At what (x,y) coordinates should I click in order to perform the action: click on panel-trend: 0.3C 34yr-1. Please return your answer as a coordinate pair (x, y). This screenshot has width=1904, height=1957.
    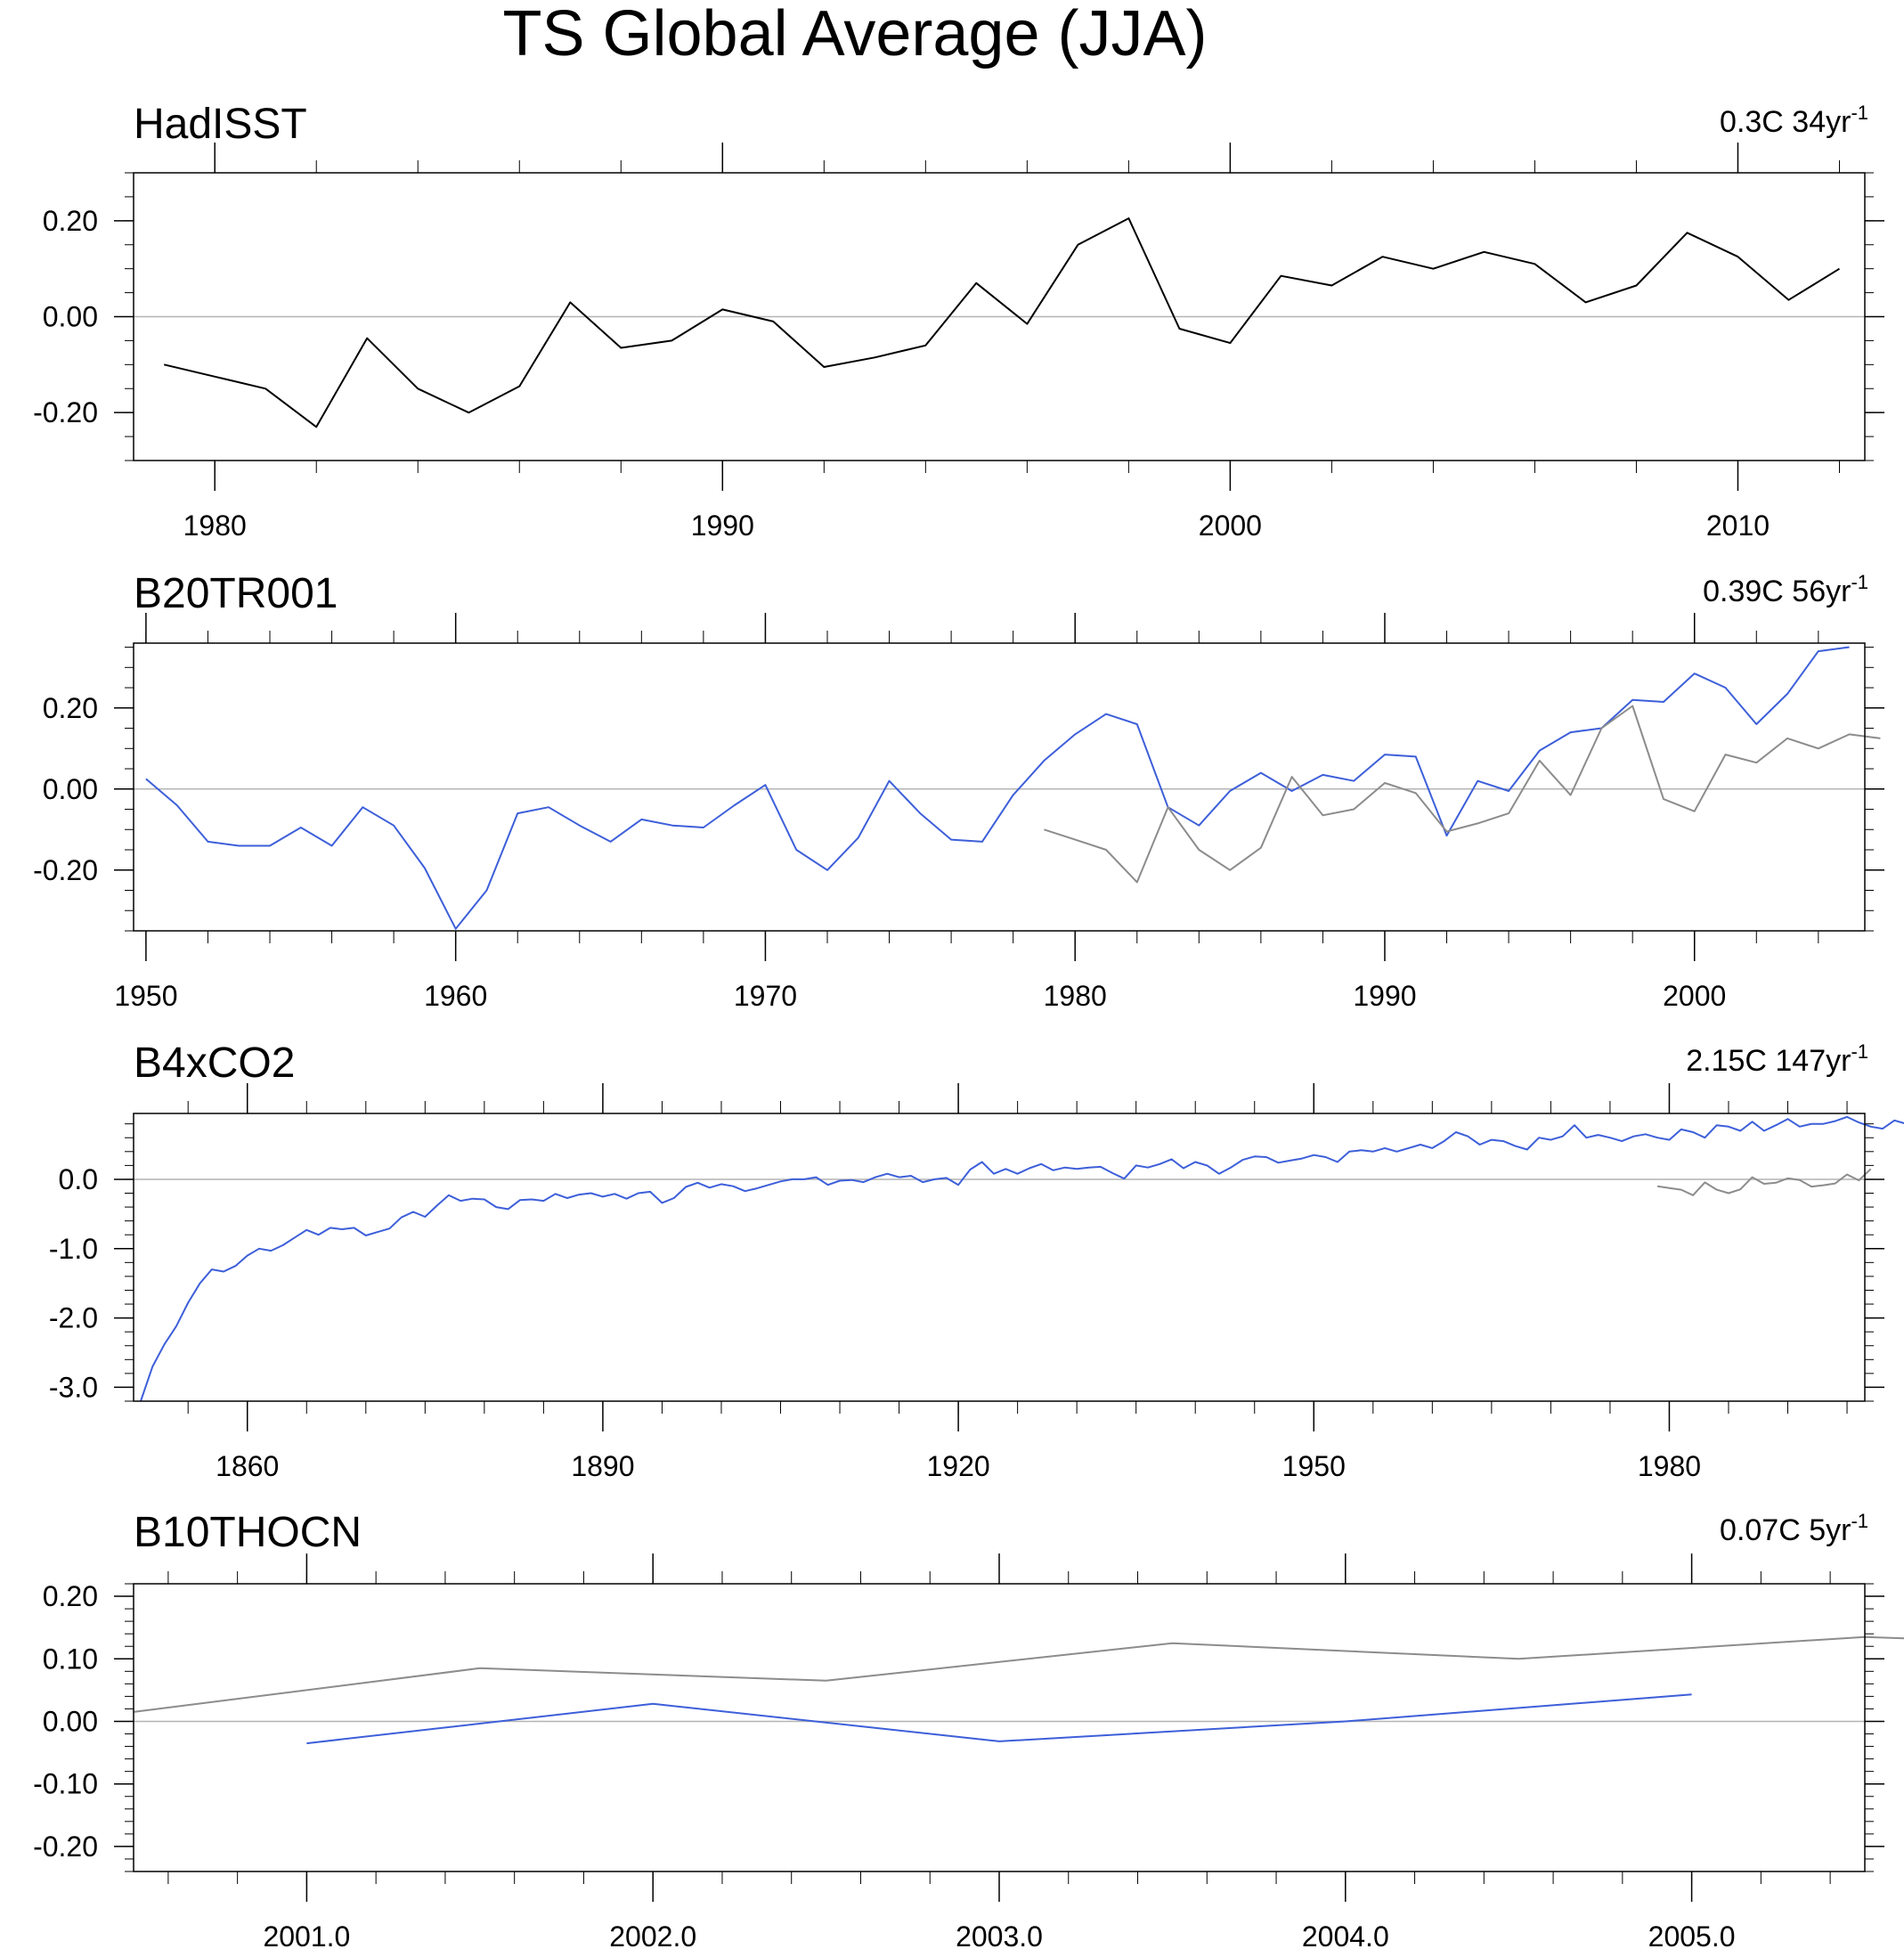
    Looking at the image, I should click on (1794, 121).